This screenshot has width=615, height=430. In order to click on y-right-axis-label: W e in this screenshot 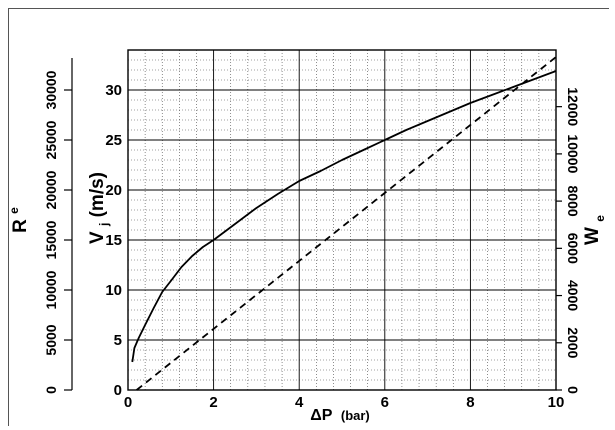, I will do `click(594, 230)`.